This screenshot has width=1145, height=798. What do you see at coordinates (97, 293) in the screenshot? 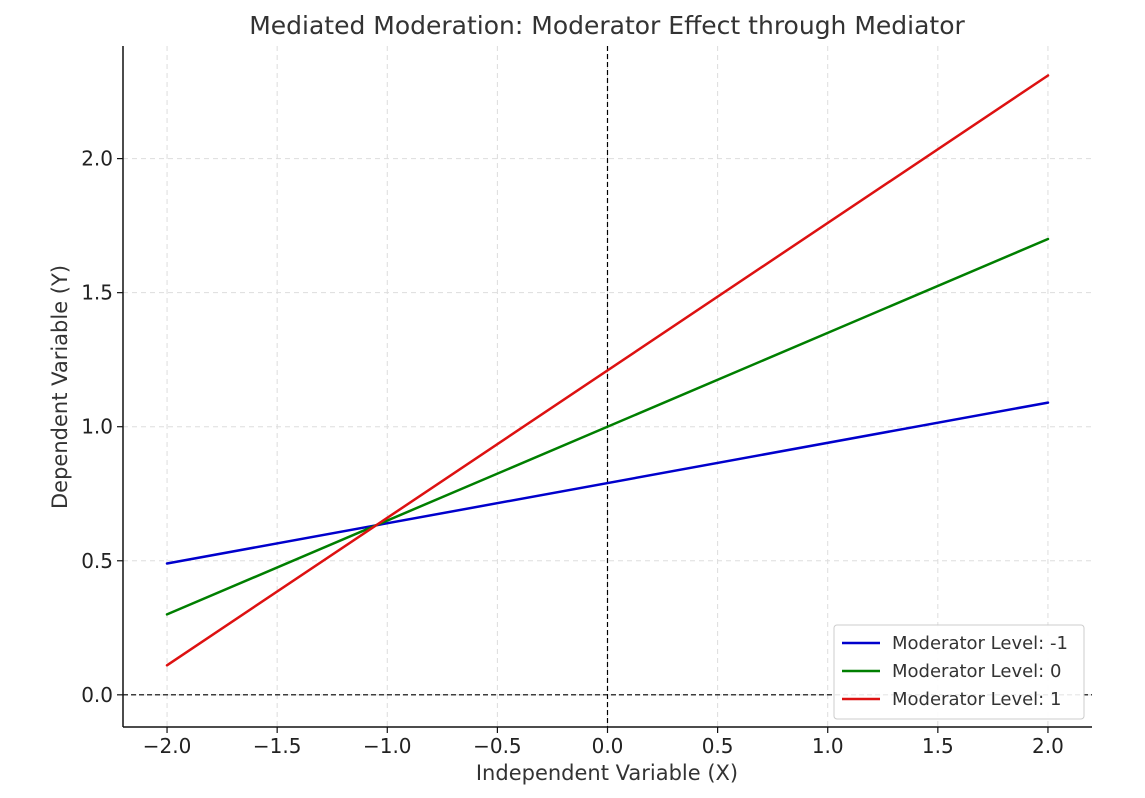
I see `y-tick-label-3: 1.5` at bounding box center [97, 293].